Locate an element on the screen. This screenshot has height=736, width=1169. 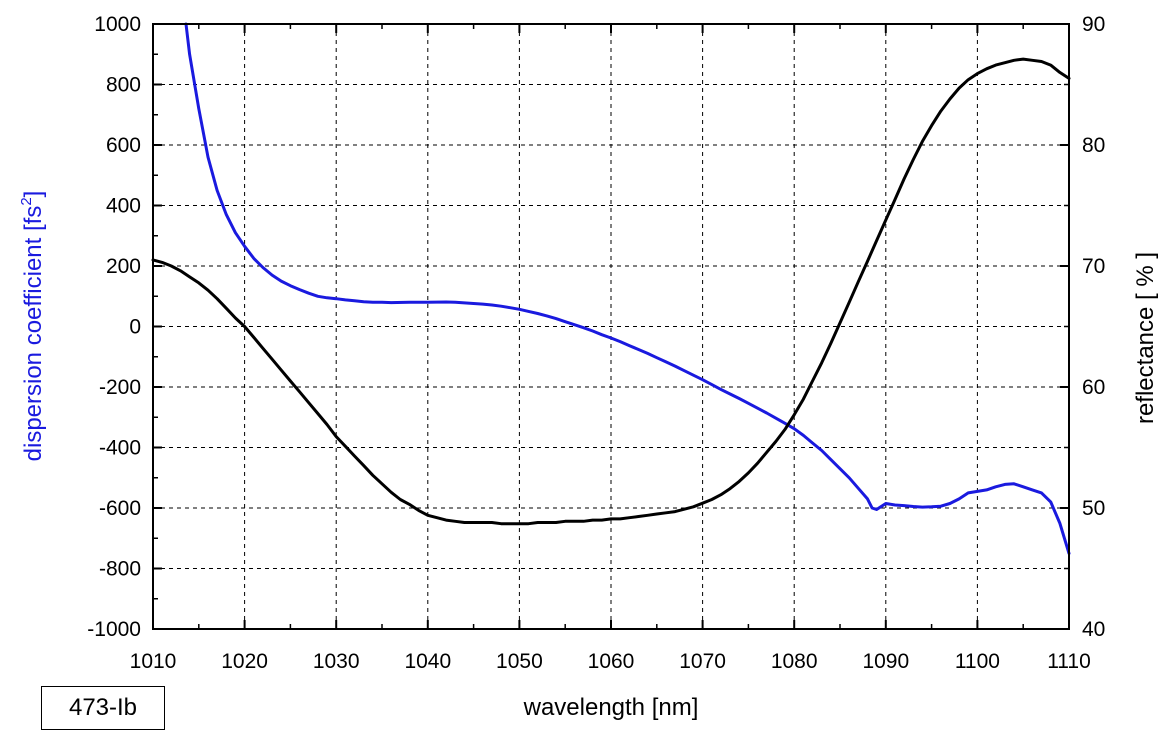
x-axis-title: wavelength [nm] is located at coordinates (611, 707).